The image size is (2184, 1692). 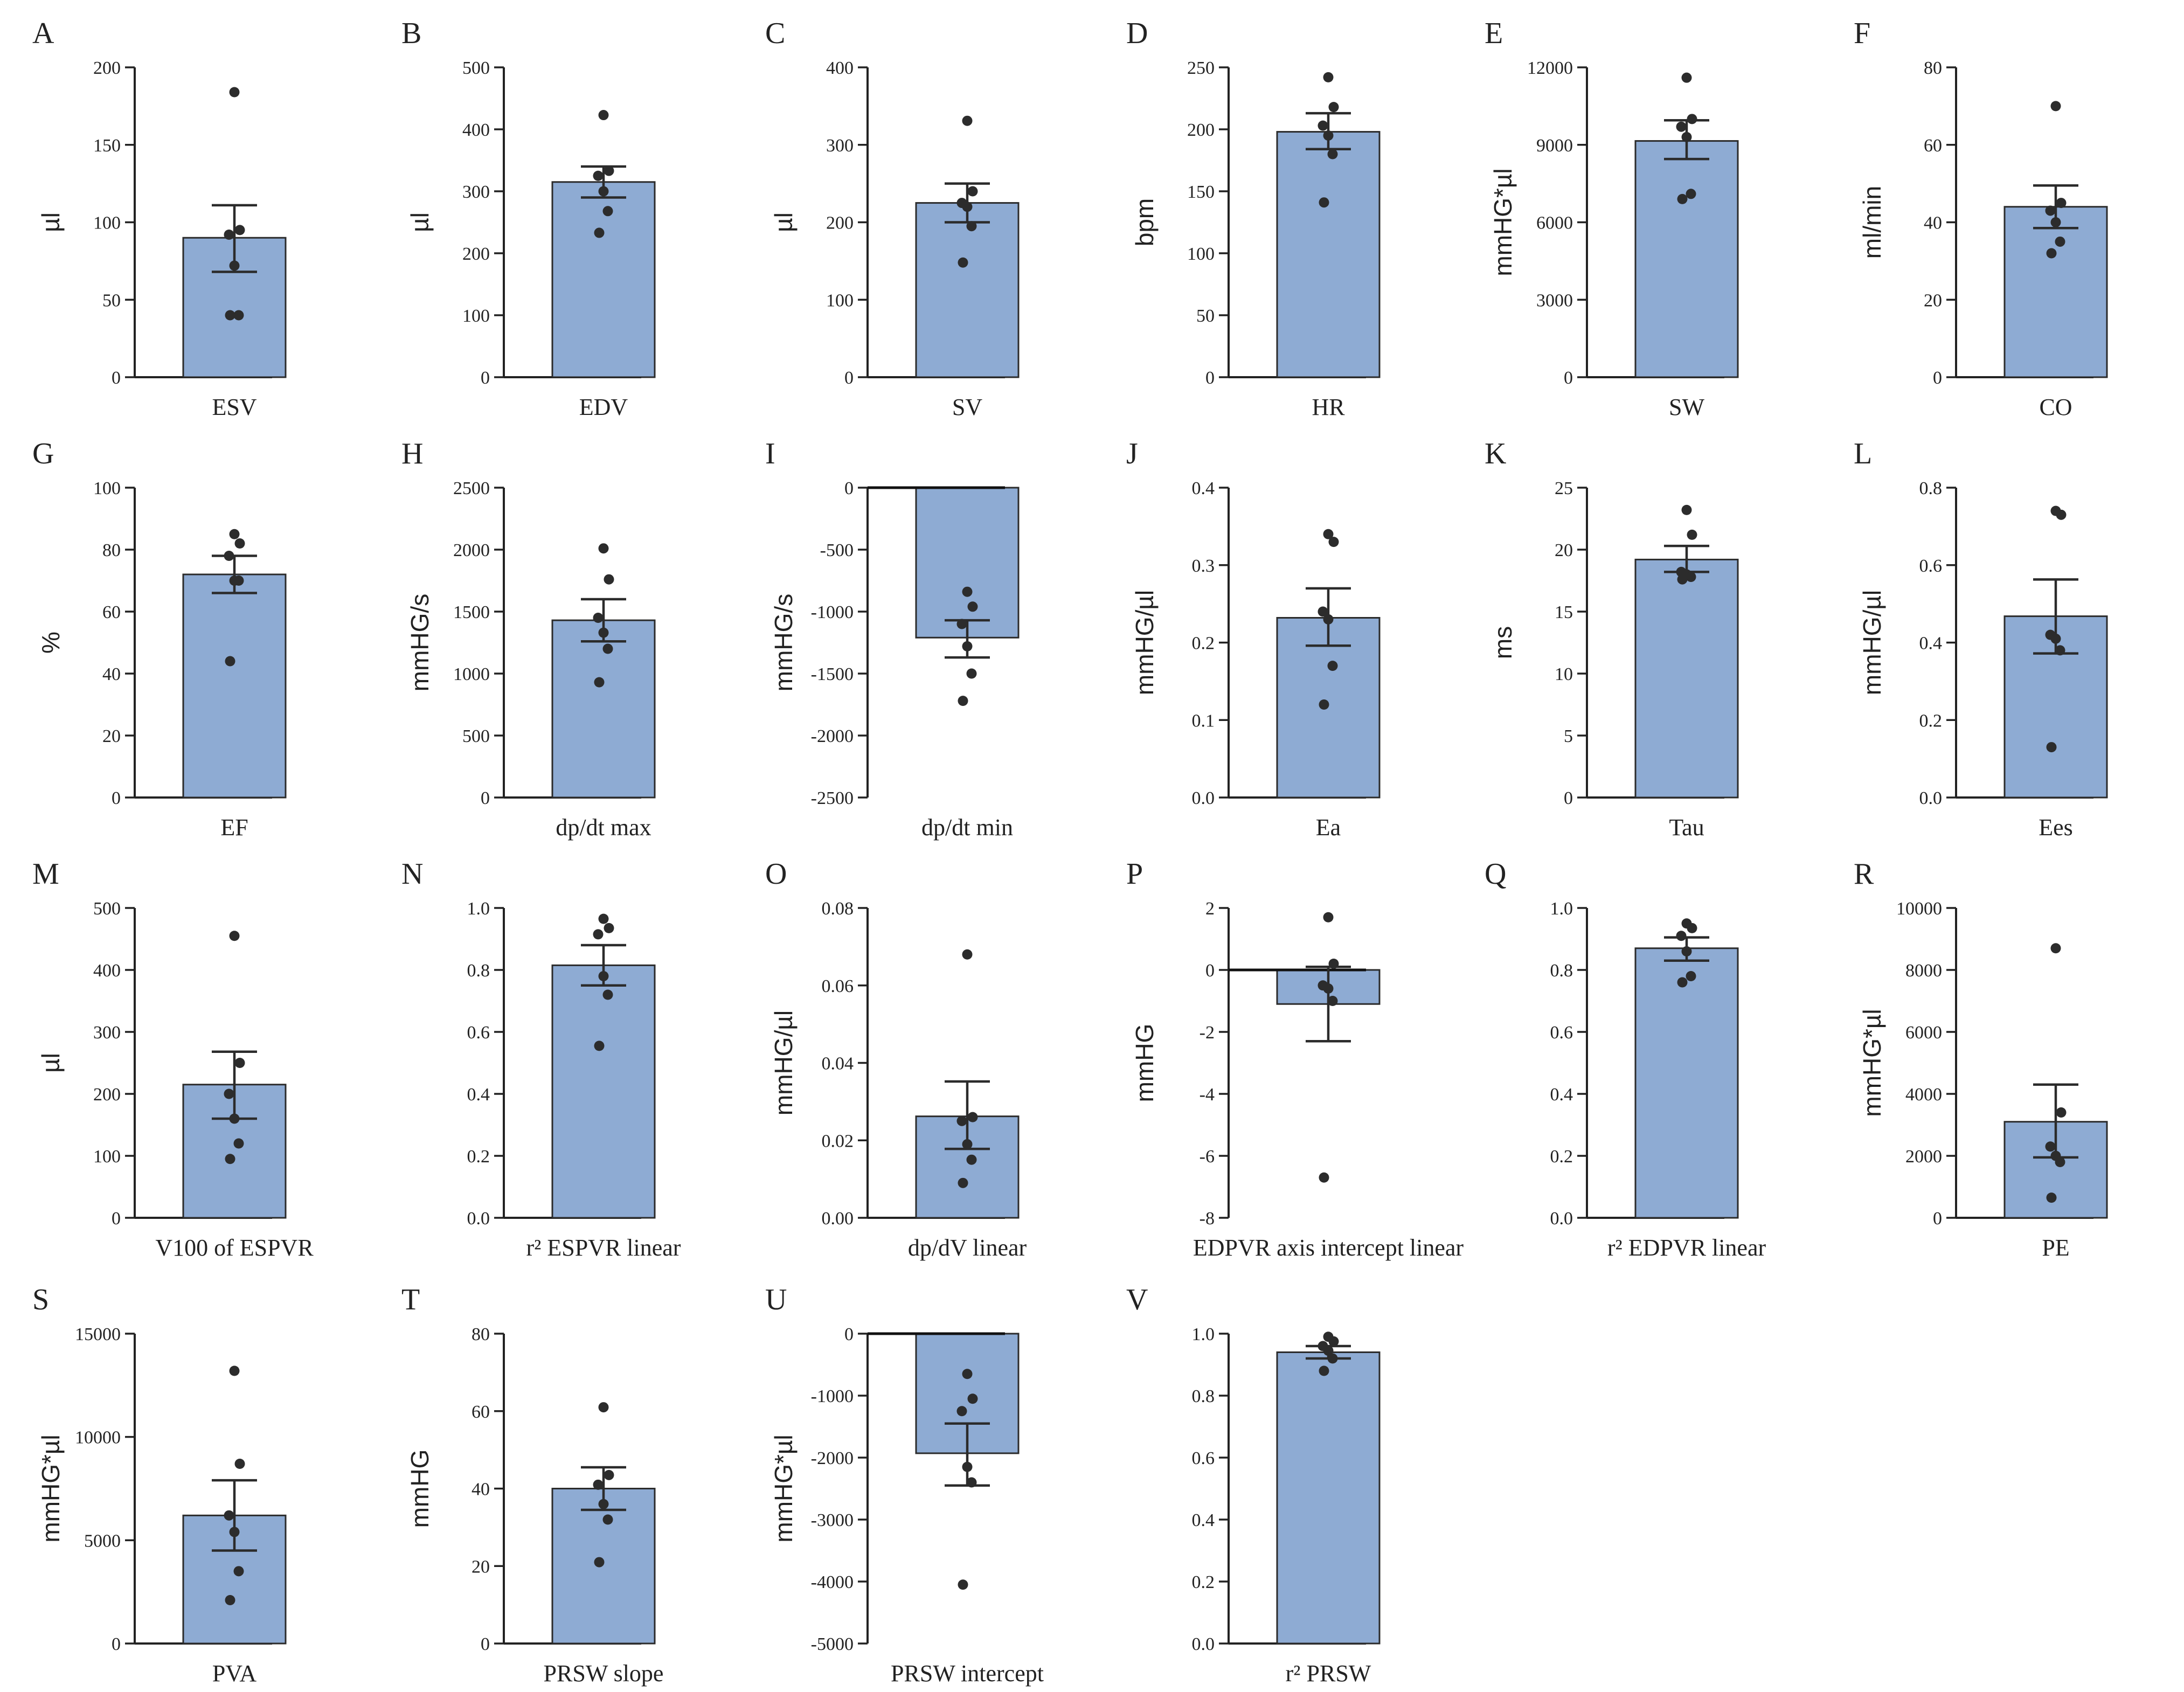 What do you see at coordinates (1612, 639) in the screenshot?
I see `chart-panel-k: Kms 0 5 10 15 20 25 Tau` at bounding box center [1612, 639].